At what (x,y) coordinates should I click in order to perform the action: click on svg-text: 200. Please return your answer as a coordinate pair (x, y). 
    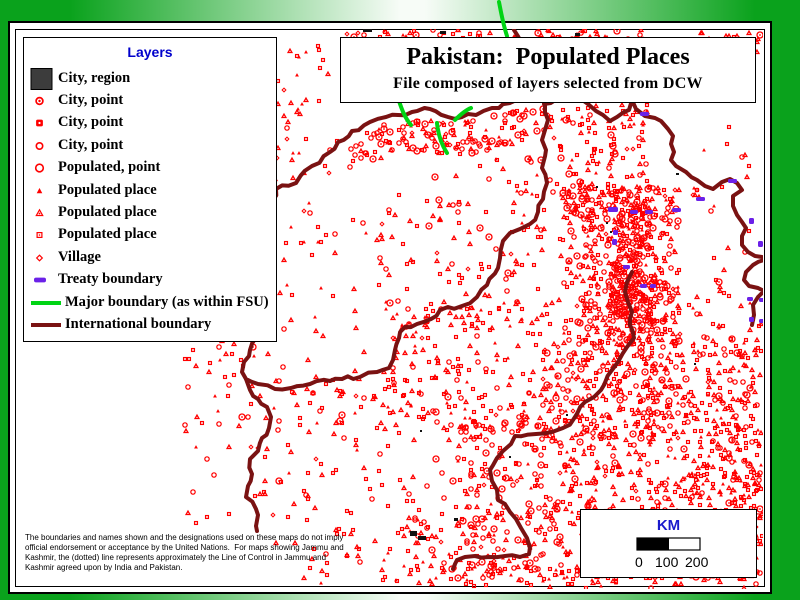
    Looking at the image, I should click on (697, 562).